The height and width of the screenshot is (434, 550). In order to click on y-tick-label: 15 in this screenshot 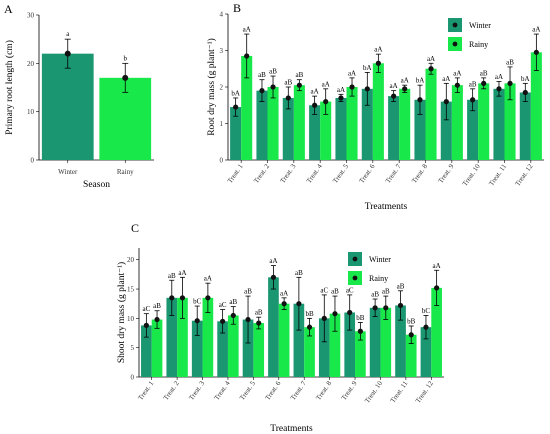, I will do `click(131, 290)`.